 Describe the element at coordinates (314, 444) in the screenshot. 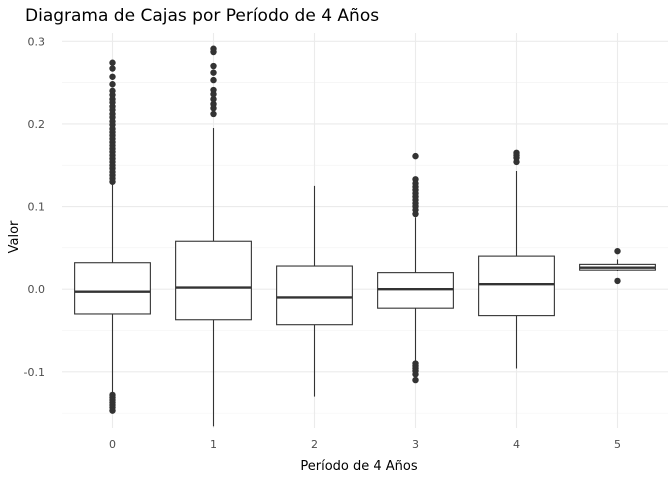

I see `x-tick-label: 2` at that location.